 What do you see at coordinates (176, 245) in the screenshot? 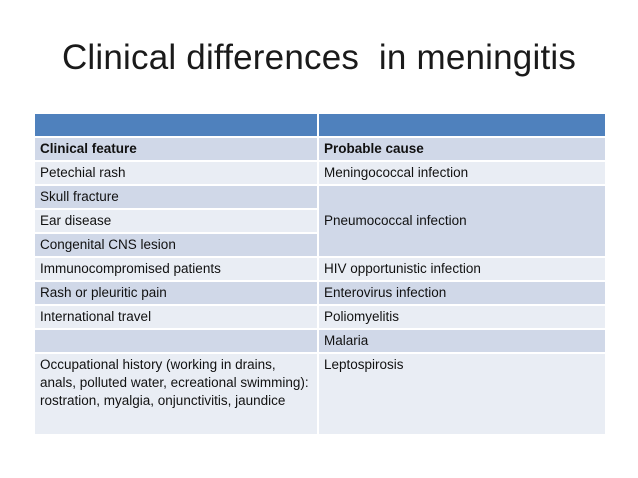
I see `feature-cell: Congenital CNS lesion` at bounding box center [176, 245].